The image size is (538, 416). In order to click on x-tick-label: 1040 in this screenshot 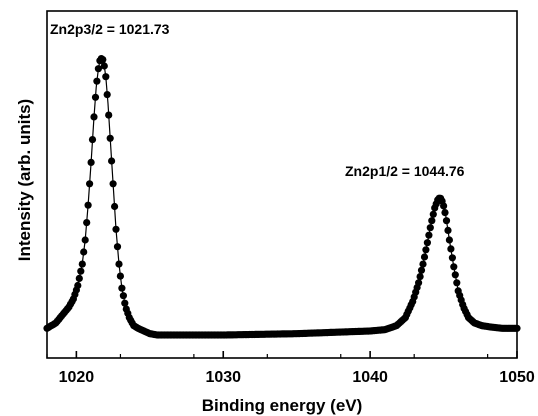, I will do `click(370, 377)`.